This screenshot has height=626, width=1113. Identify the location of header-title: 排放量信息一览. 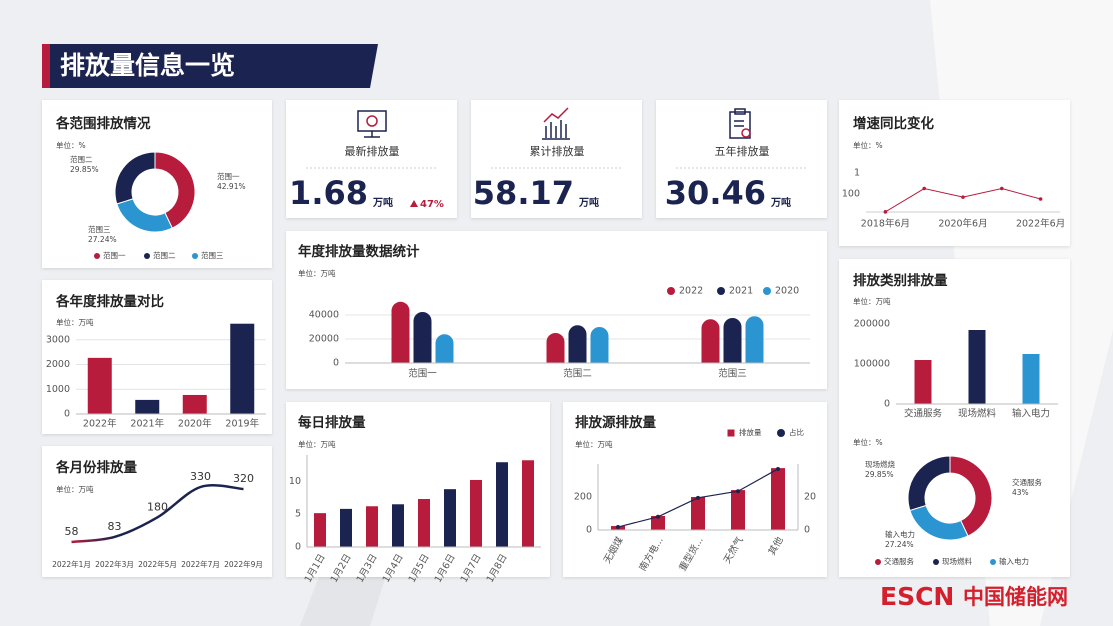
(147, 65).